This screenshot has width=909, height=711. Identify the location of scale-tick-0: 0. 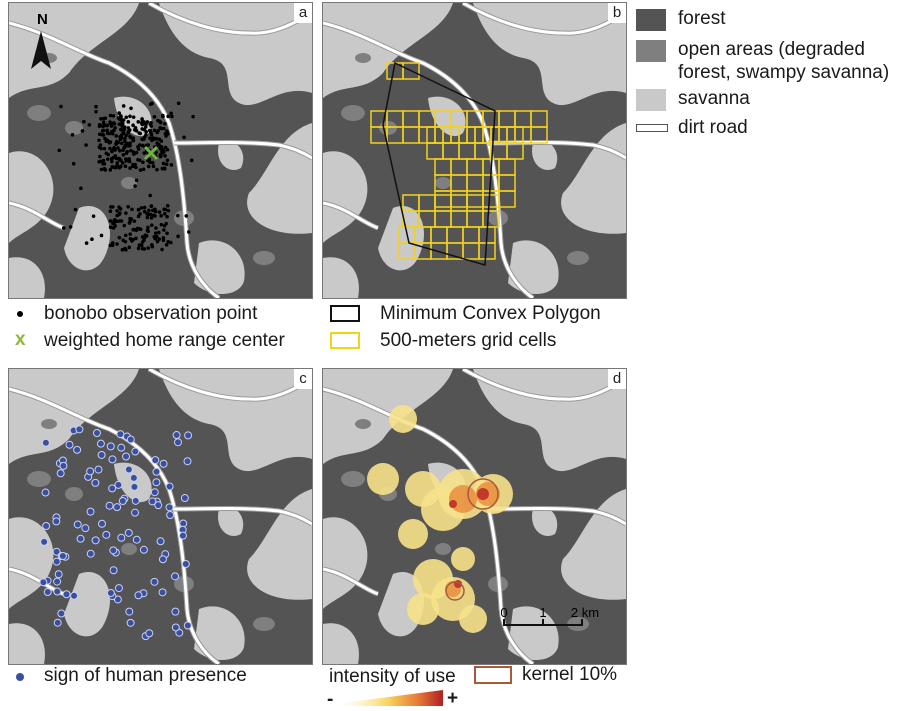
(503, 612).